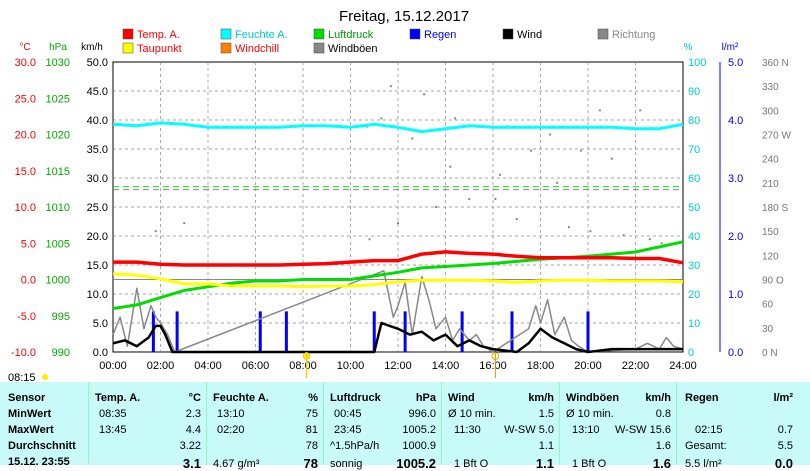  What do you see at coordinates (100, 324) in the screenshot?
I see `wind-tick-label: 5.0` at bounding box center [100, 324].